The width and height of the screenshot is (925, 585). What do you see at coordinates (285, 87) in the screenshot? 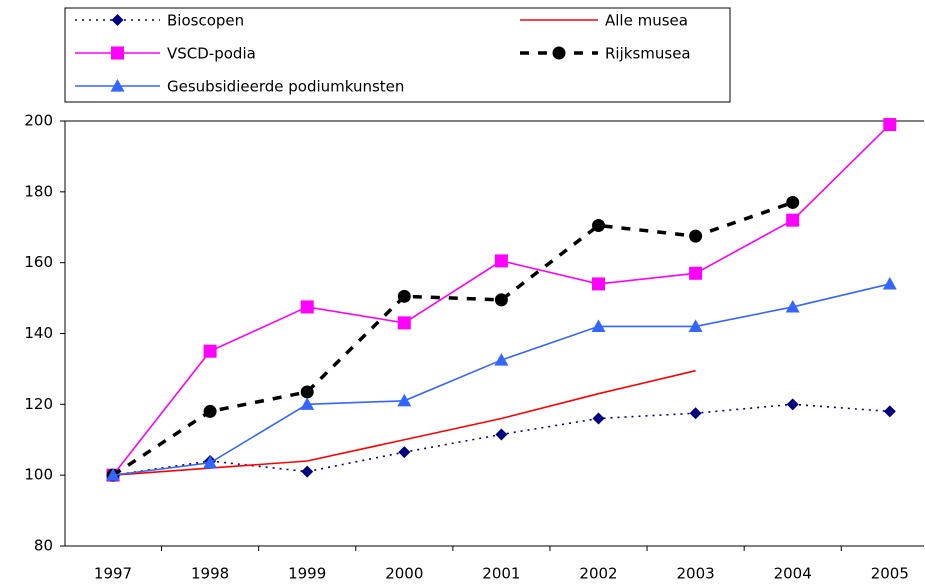
I see `legend-label: Gesubsidieerde podiumkunsten` at bounding box center [285, 87].